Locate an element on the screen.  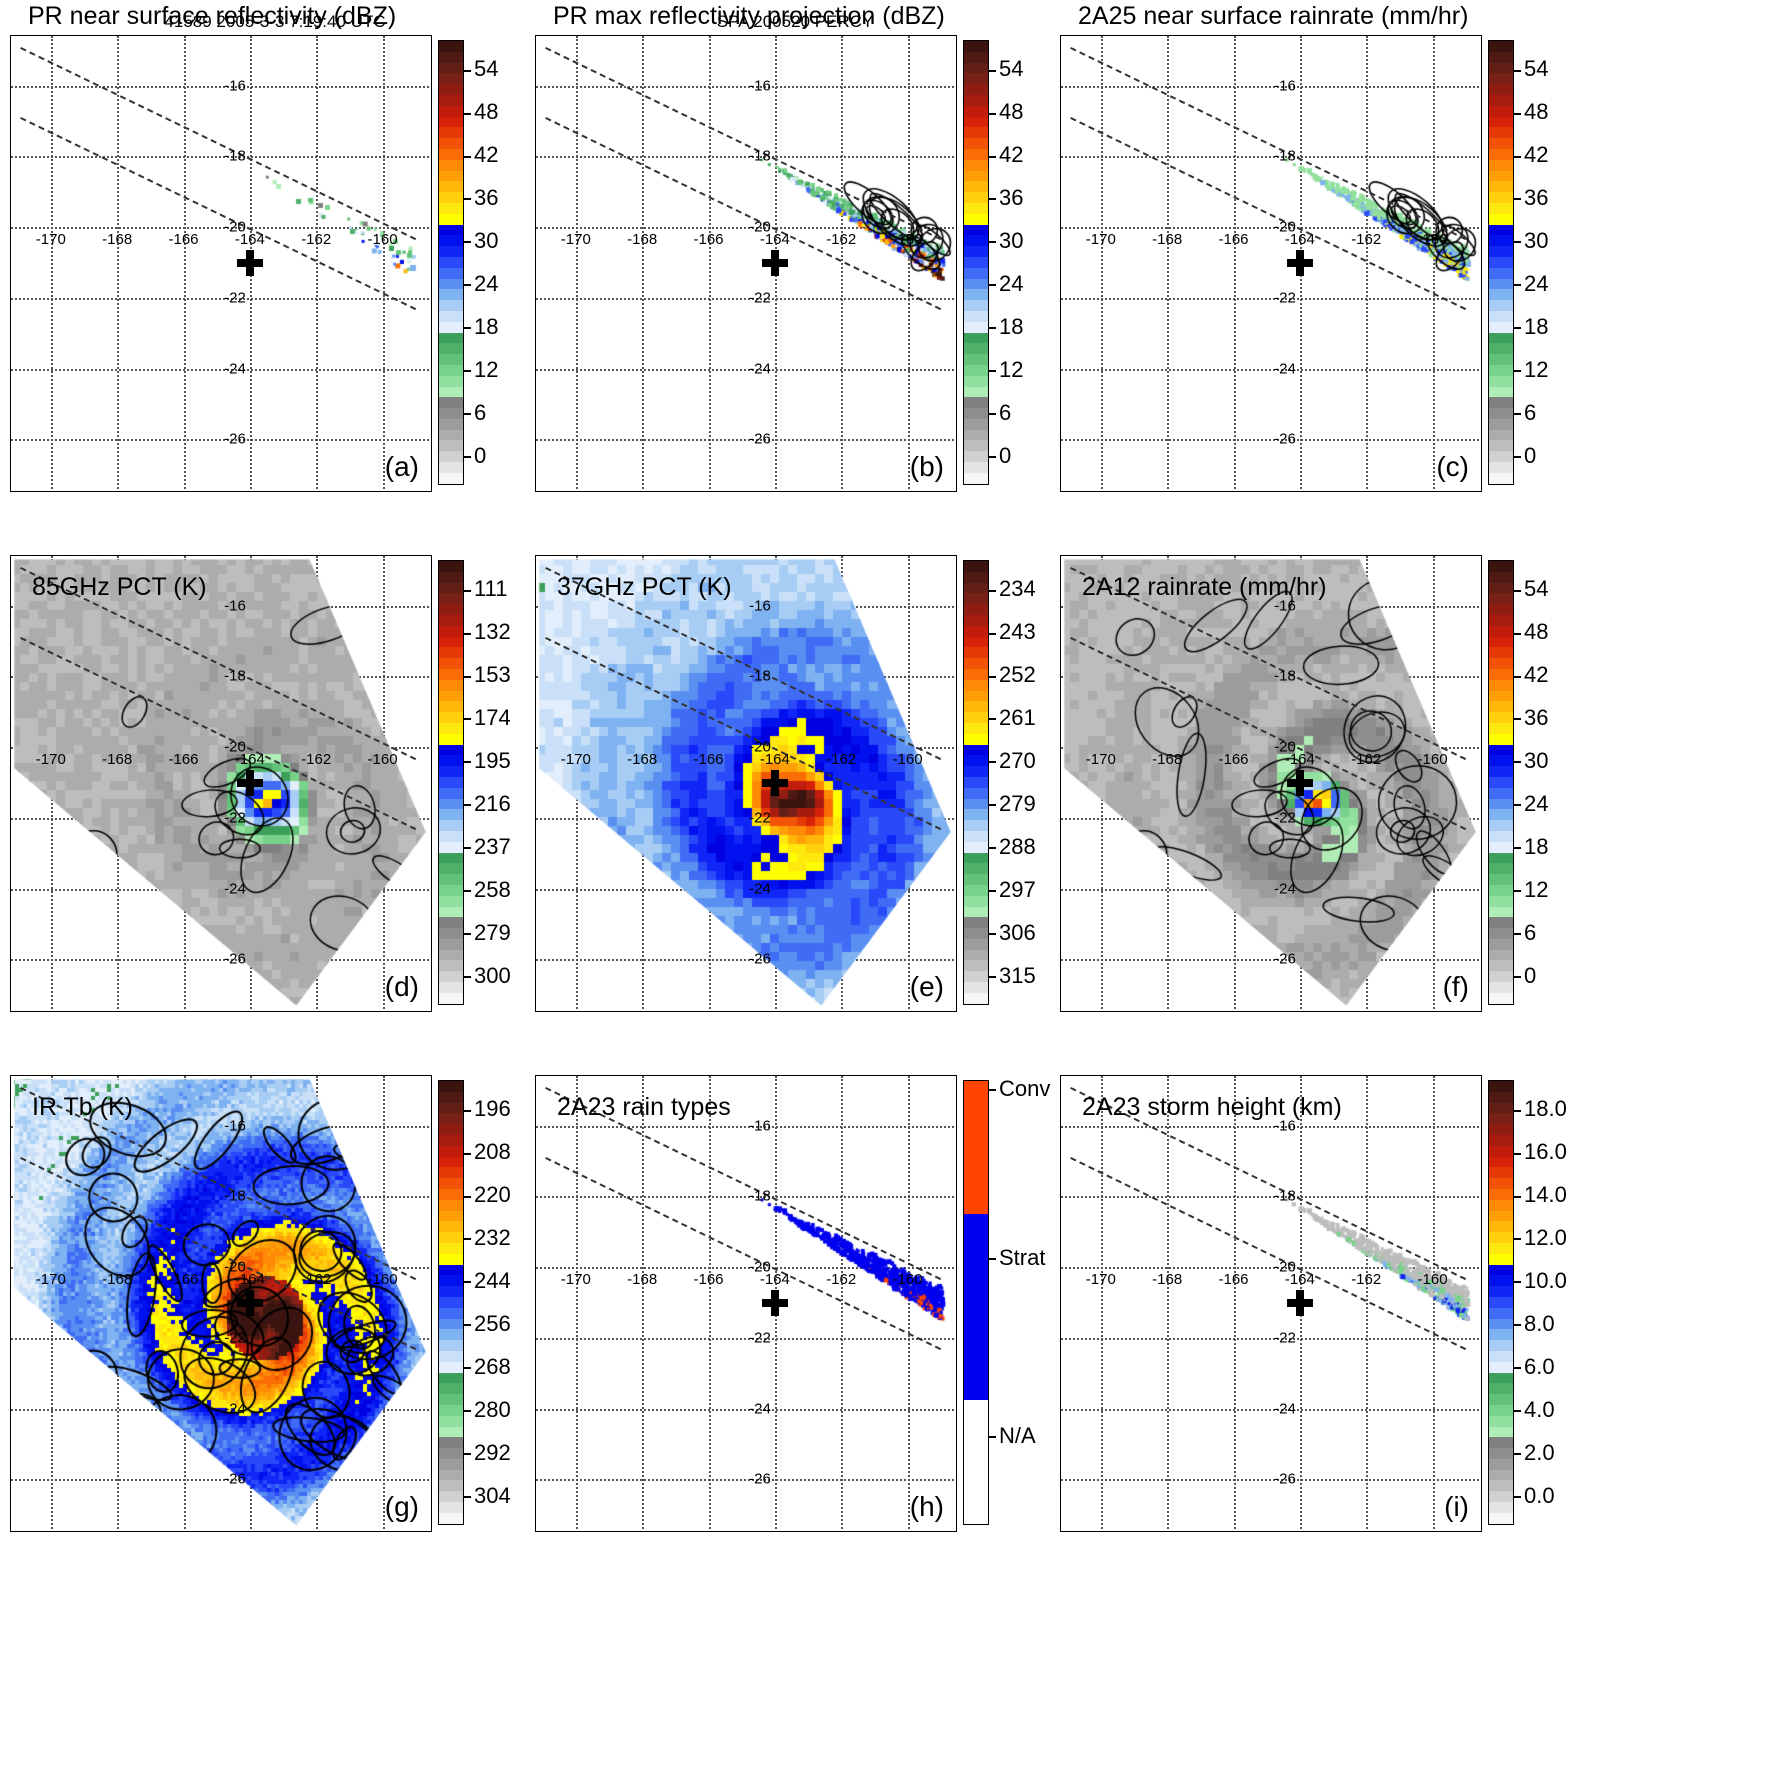
colorbar-tick: 36 is located at coordinates (1531, 718).